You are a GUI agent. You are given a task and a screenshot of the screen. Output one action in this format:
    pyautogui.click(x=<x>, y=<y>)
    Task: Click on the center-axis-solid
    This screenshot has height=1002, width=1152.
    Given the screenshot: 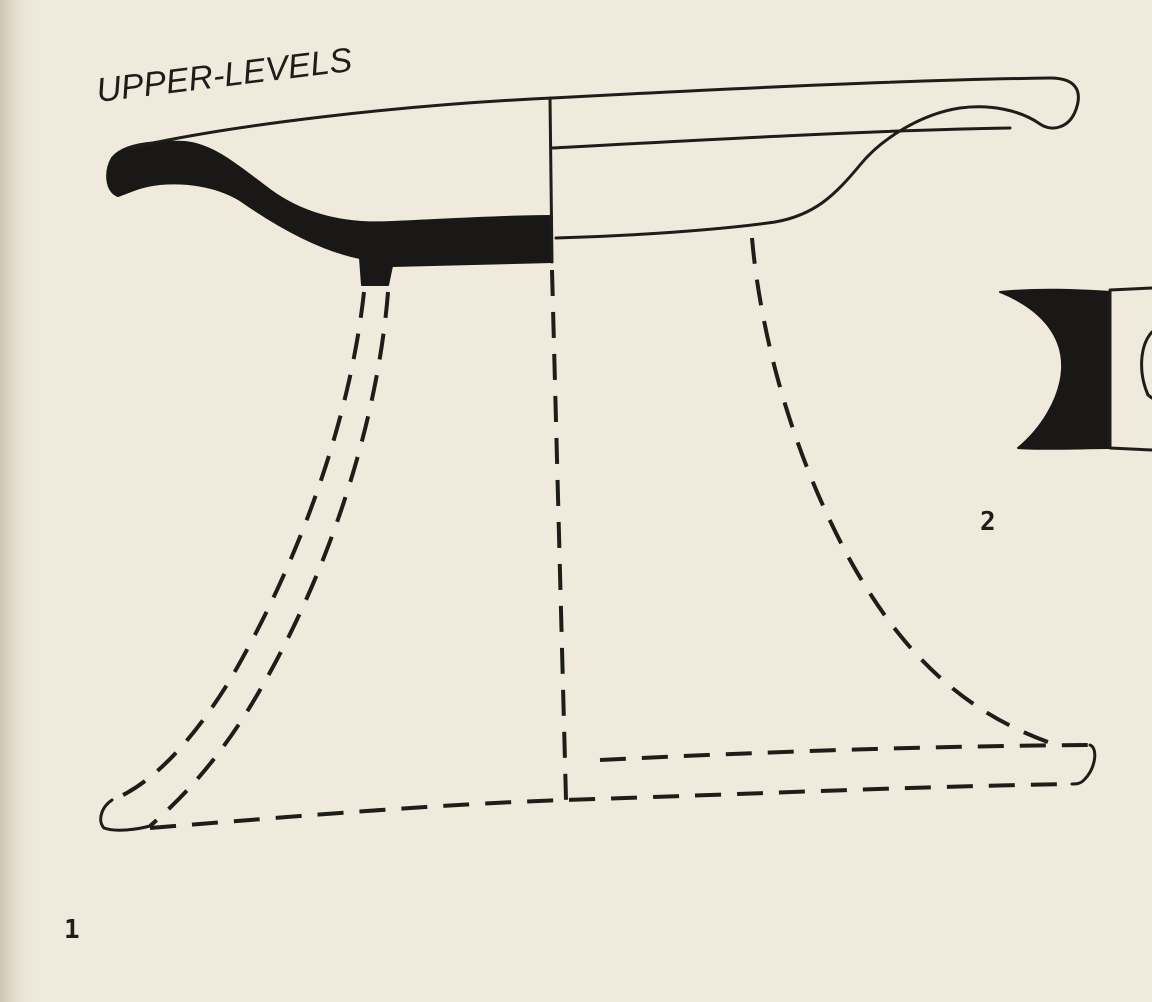 What is the action you would take?
    pyautogui.click(x=551, y=180)
    